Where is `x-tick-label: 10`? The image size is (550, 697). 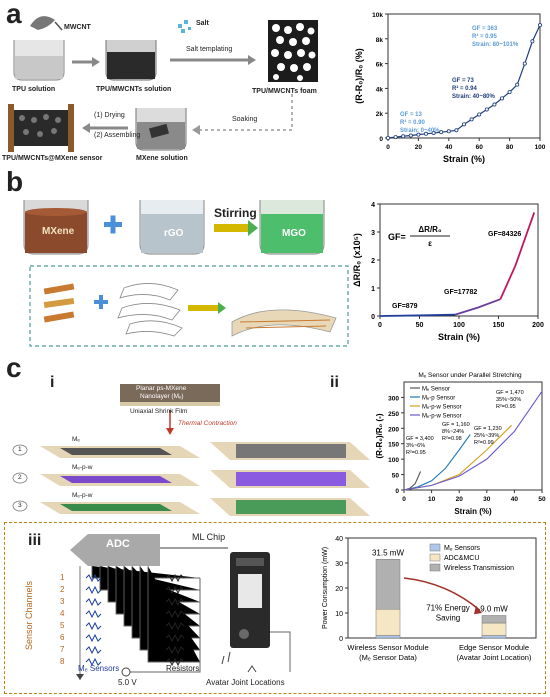 x-tick-label: 10 is located at coordinates (432, 499).